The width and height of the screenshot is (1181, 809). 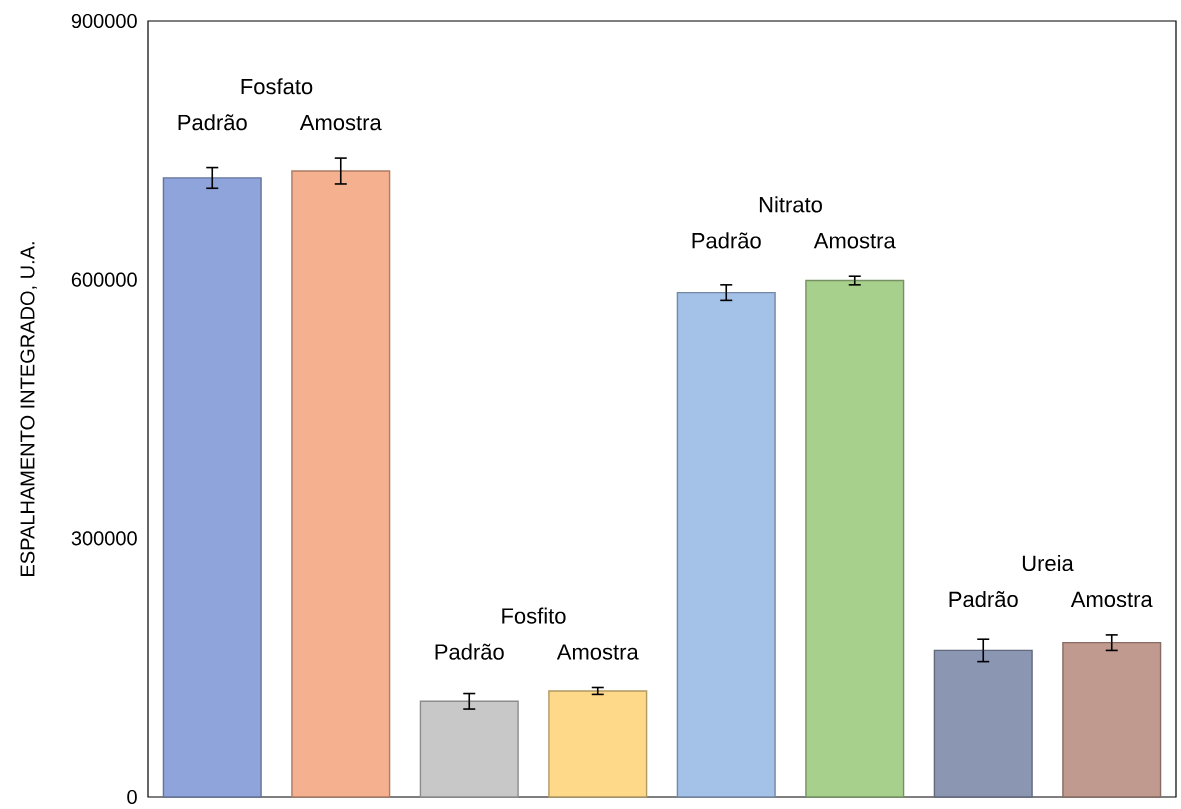 I want to click on annotation: Fosfito, so click(x=534, y=615).